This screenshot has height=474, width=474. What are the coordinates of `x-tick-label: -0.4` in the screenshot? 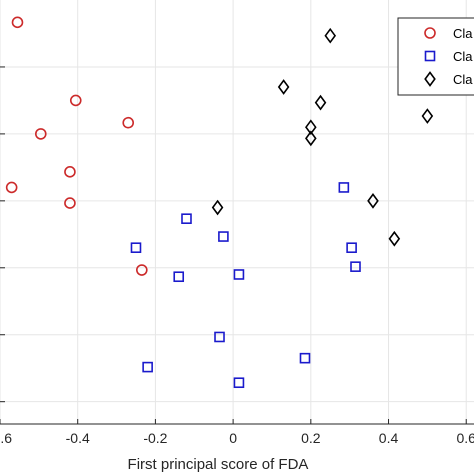 It's located at (78, 438).